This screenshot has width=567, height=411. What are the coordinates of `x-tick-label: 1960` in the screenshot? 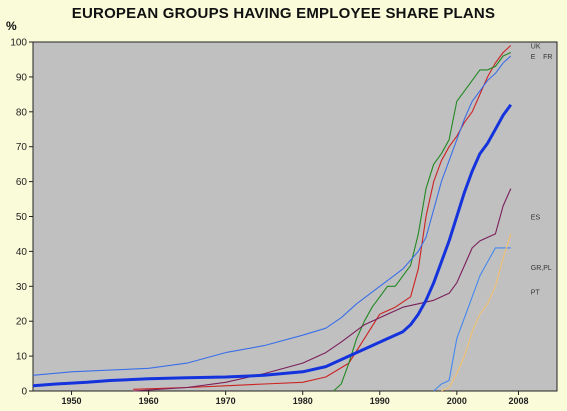 It's located at (149, 401).